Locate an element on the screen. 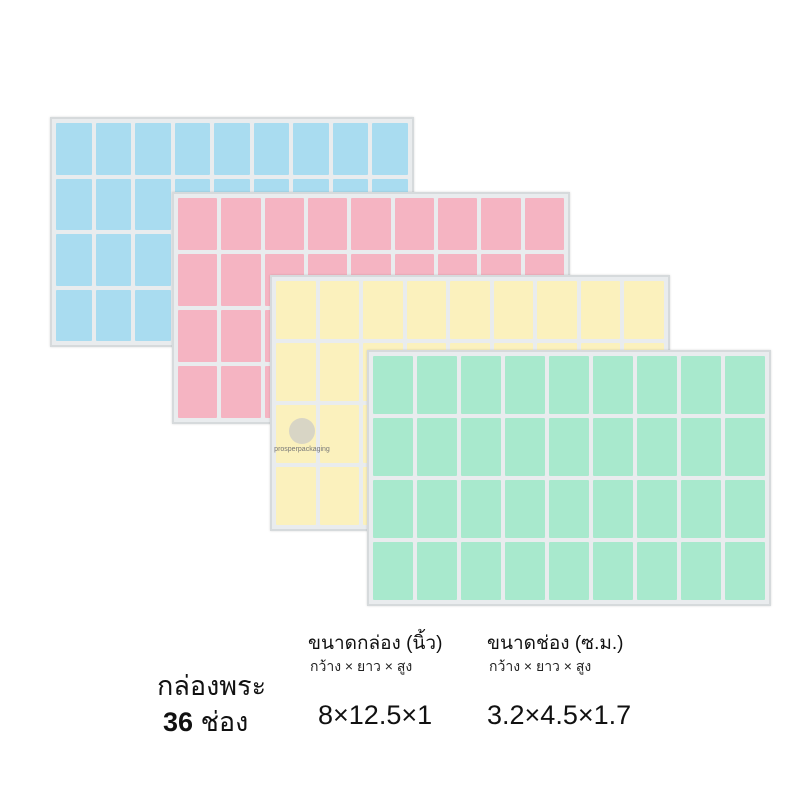 Image resolution: width=793 pixels, height=793 pixels. watermark: prosperpackaging is located at coordinates (302, 435).